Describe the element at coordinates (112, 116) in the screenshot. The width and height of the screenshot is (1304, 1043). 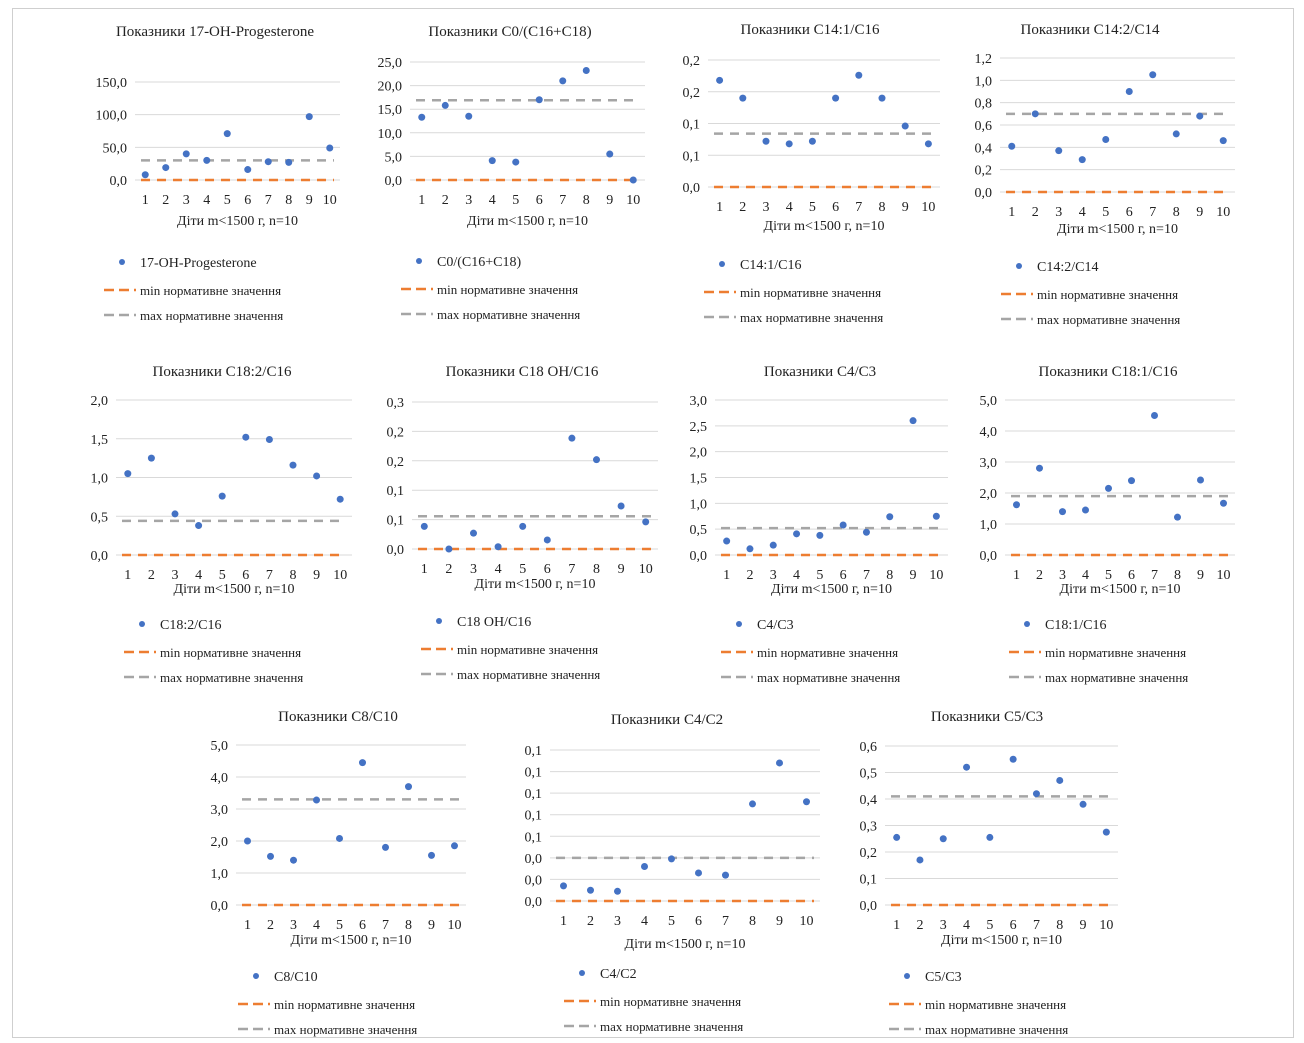
I see `y-tick-label: 100,0` at that location.